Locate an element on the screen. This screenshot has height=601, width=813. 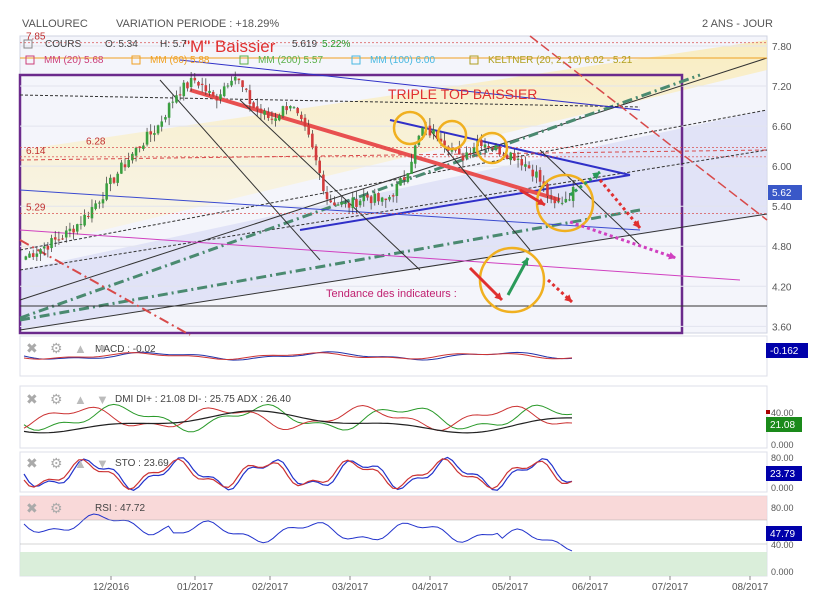
ma-legend-label: MM (100) 6.00 is located at coordinates (402, 60).